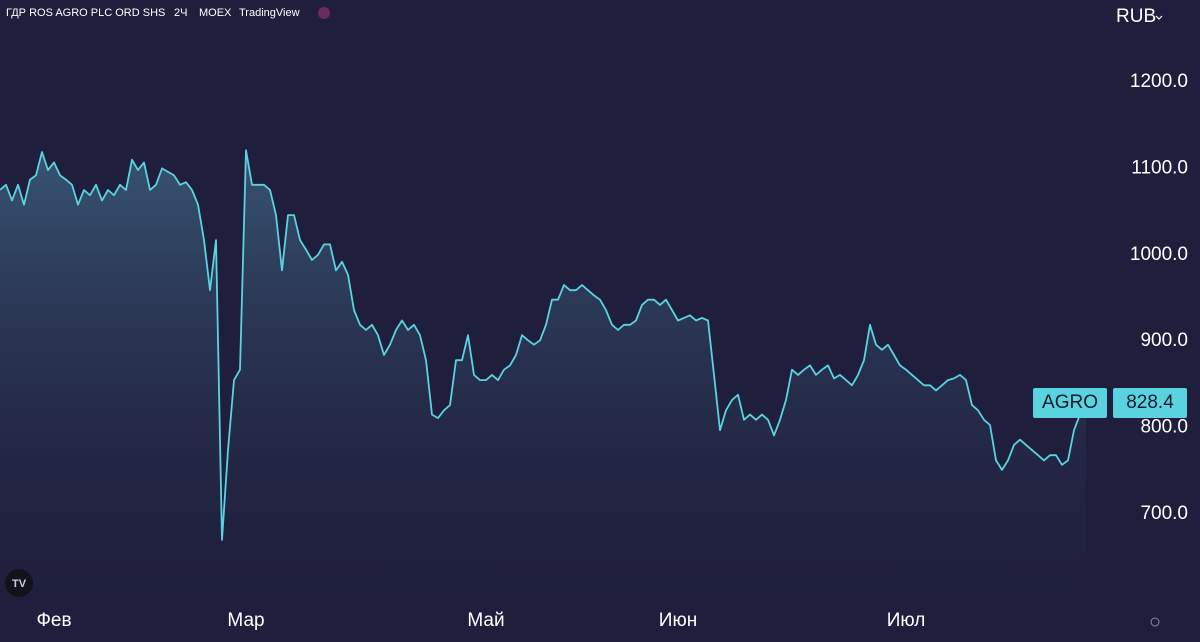  Describe the element at coordinates (324, 13) in the screenshot. I see `status-icon` at that location.